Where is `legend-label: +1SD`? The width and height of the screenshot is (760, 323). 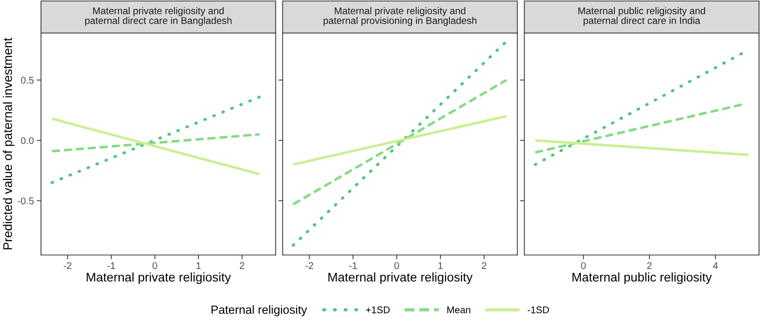 legend-label: +1SD is located at coordinates (378, 310).